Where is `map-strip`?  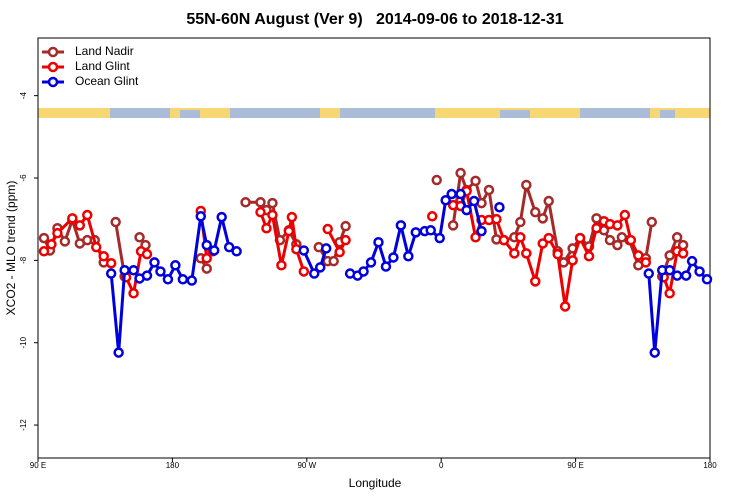 map-strip is located at coordinates (374, 113).